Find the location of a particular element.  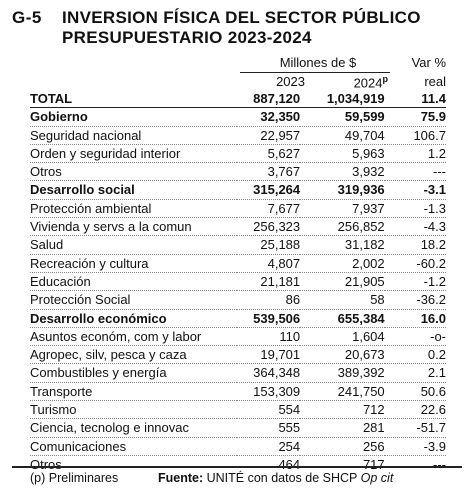

row-label: Vivienda y servs a la comun is located at coordinates (133, 227).